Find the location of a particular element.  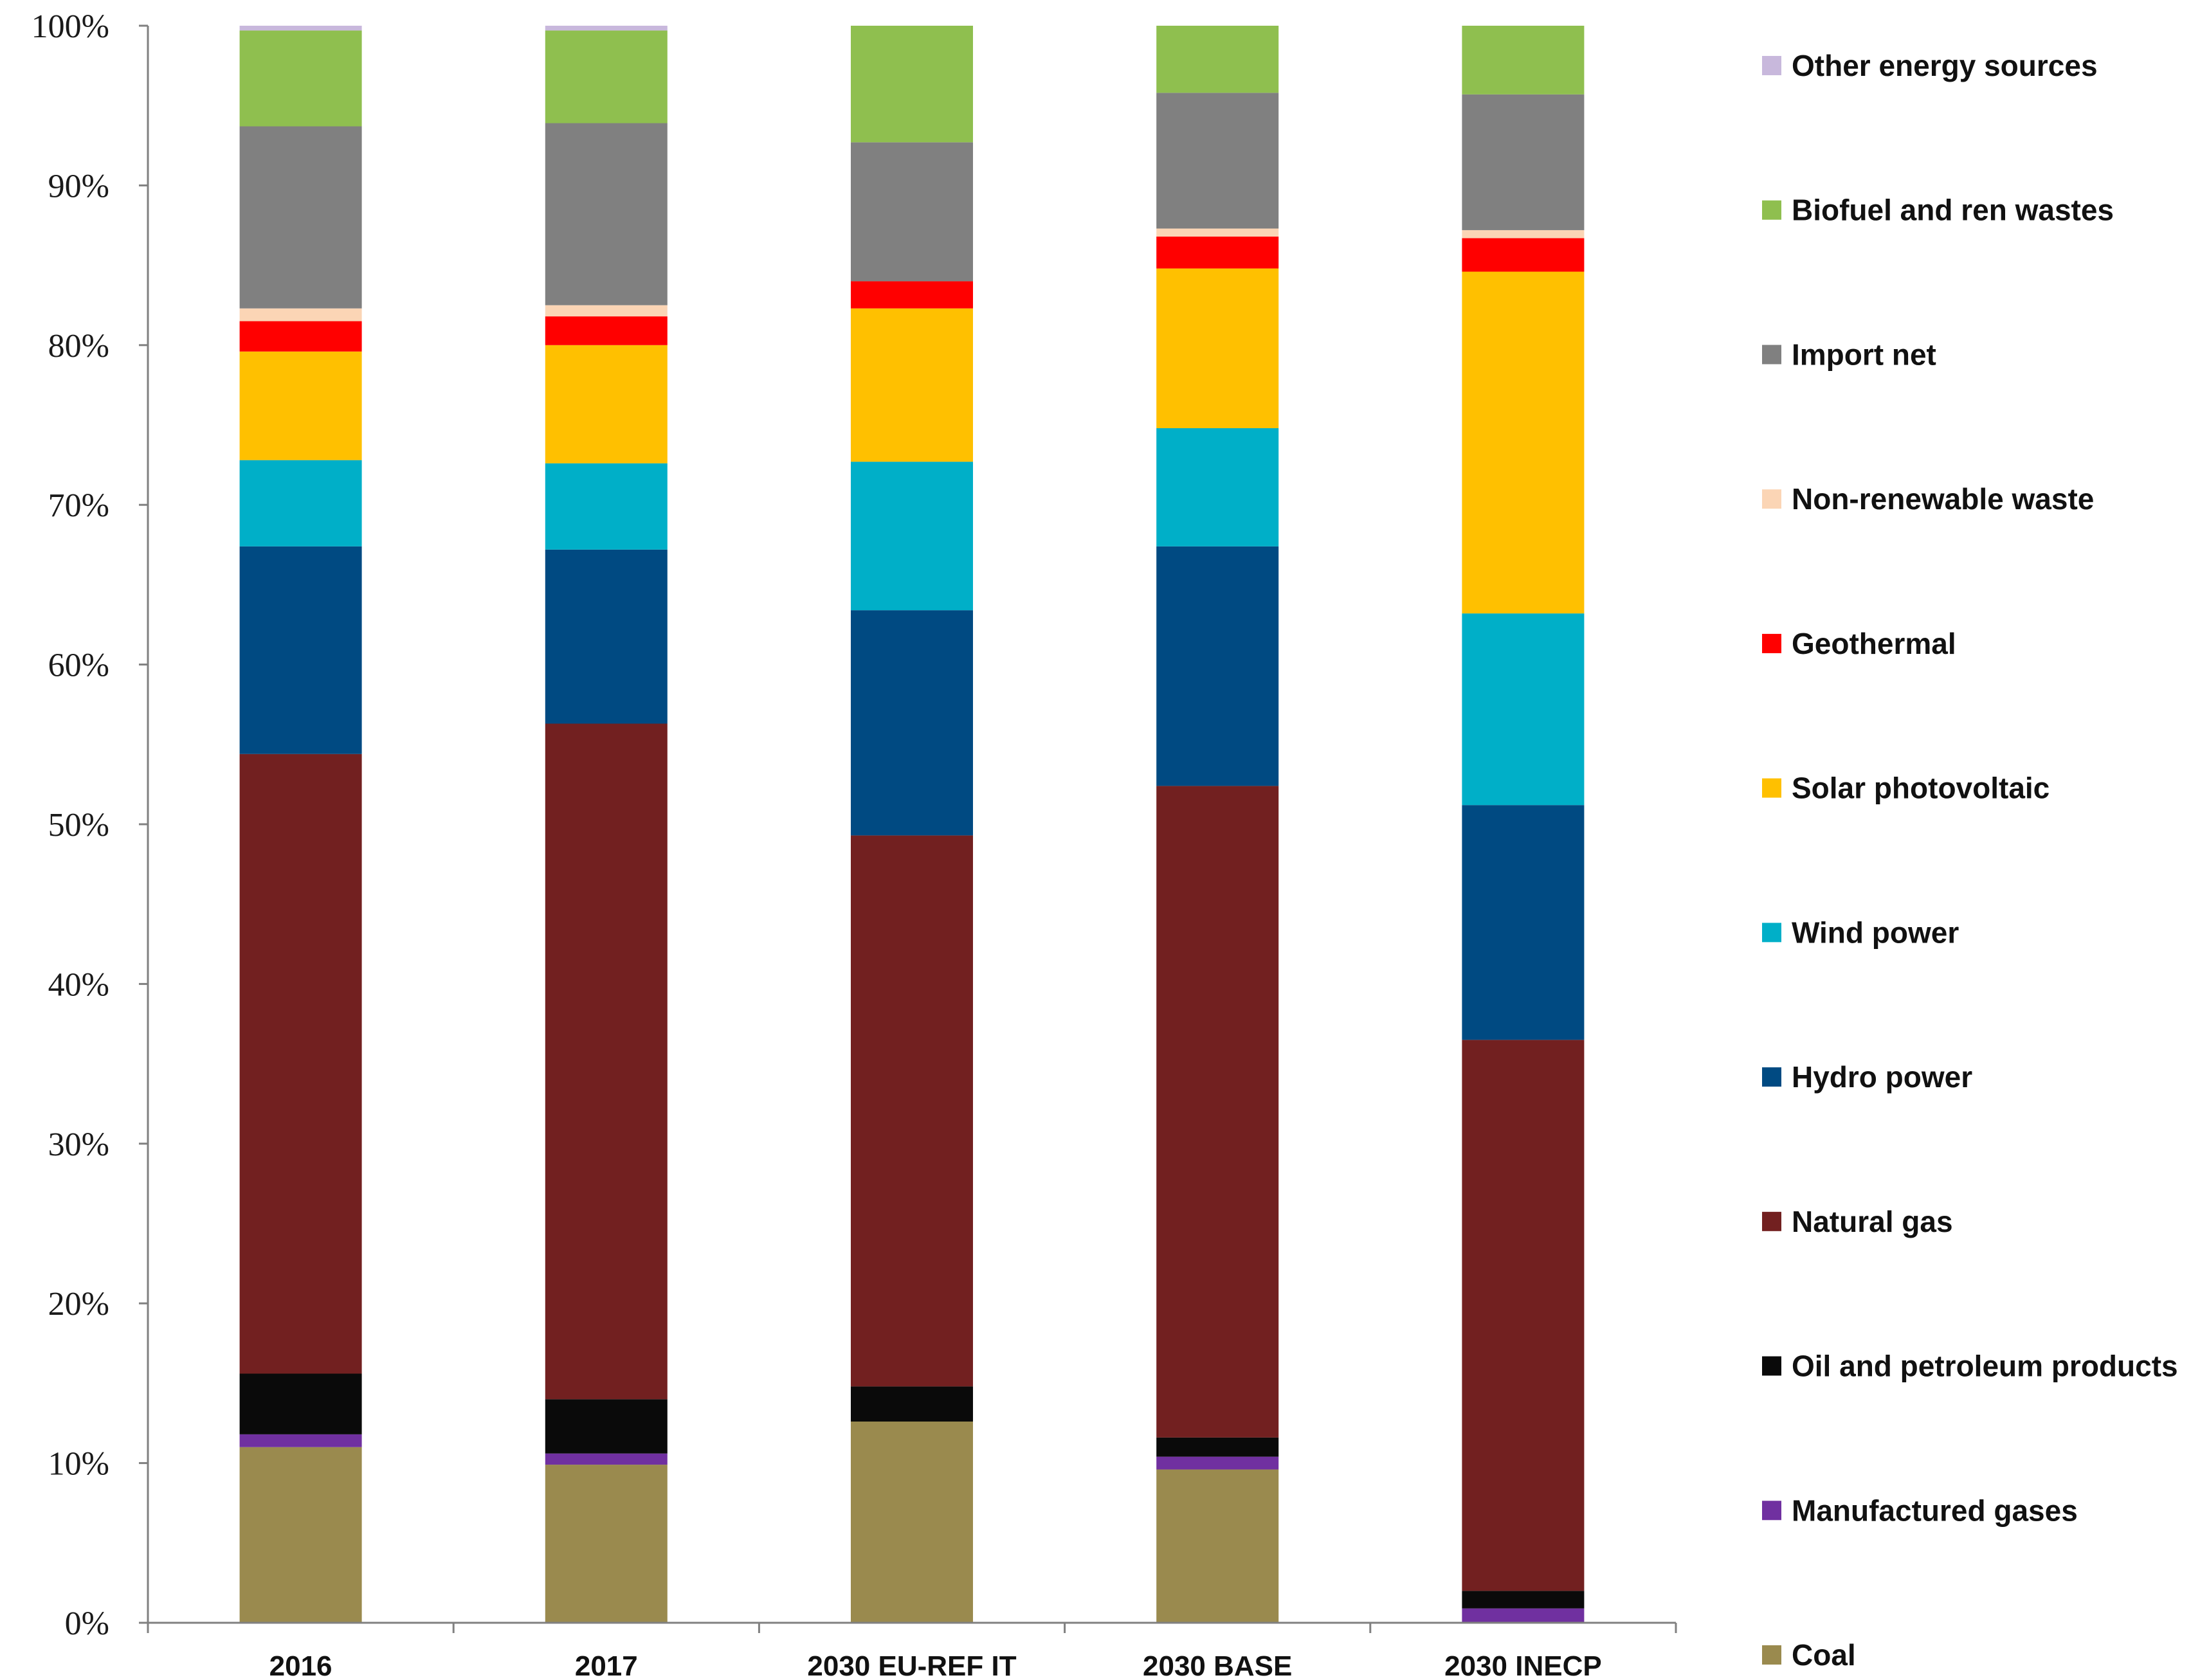

legend-label: Oil and petroleum products is located at coordinates (1985, 1367).